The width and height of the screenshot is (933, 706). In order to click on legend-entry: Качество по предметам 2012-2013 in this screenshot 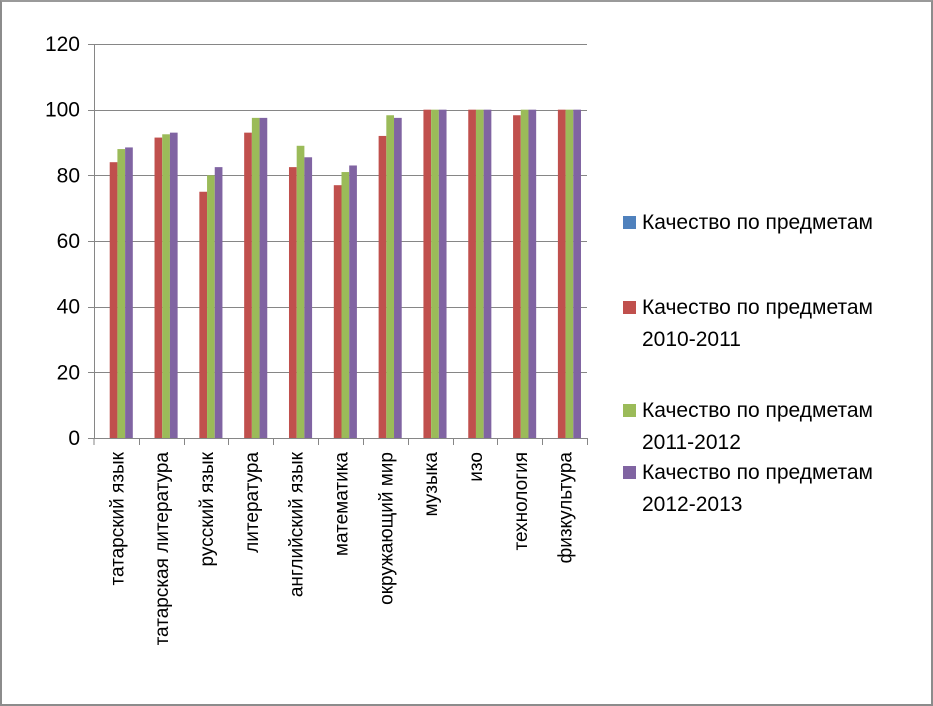, I will do `click(774, 489)`.